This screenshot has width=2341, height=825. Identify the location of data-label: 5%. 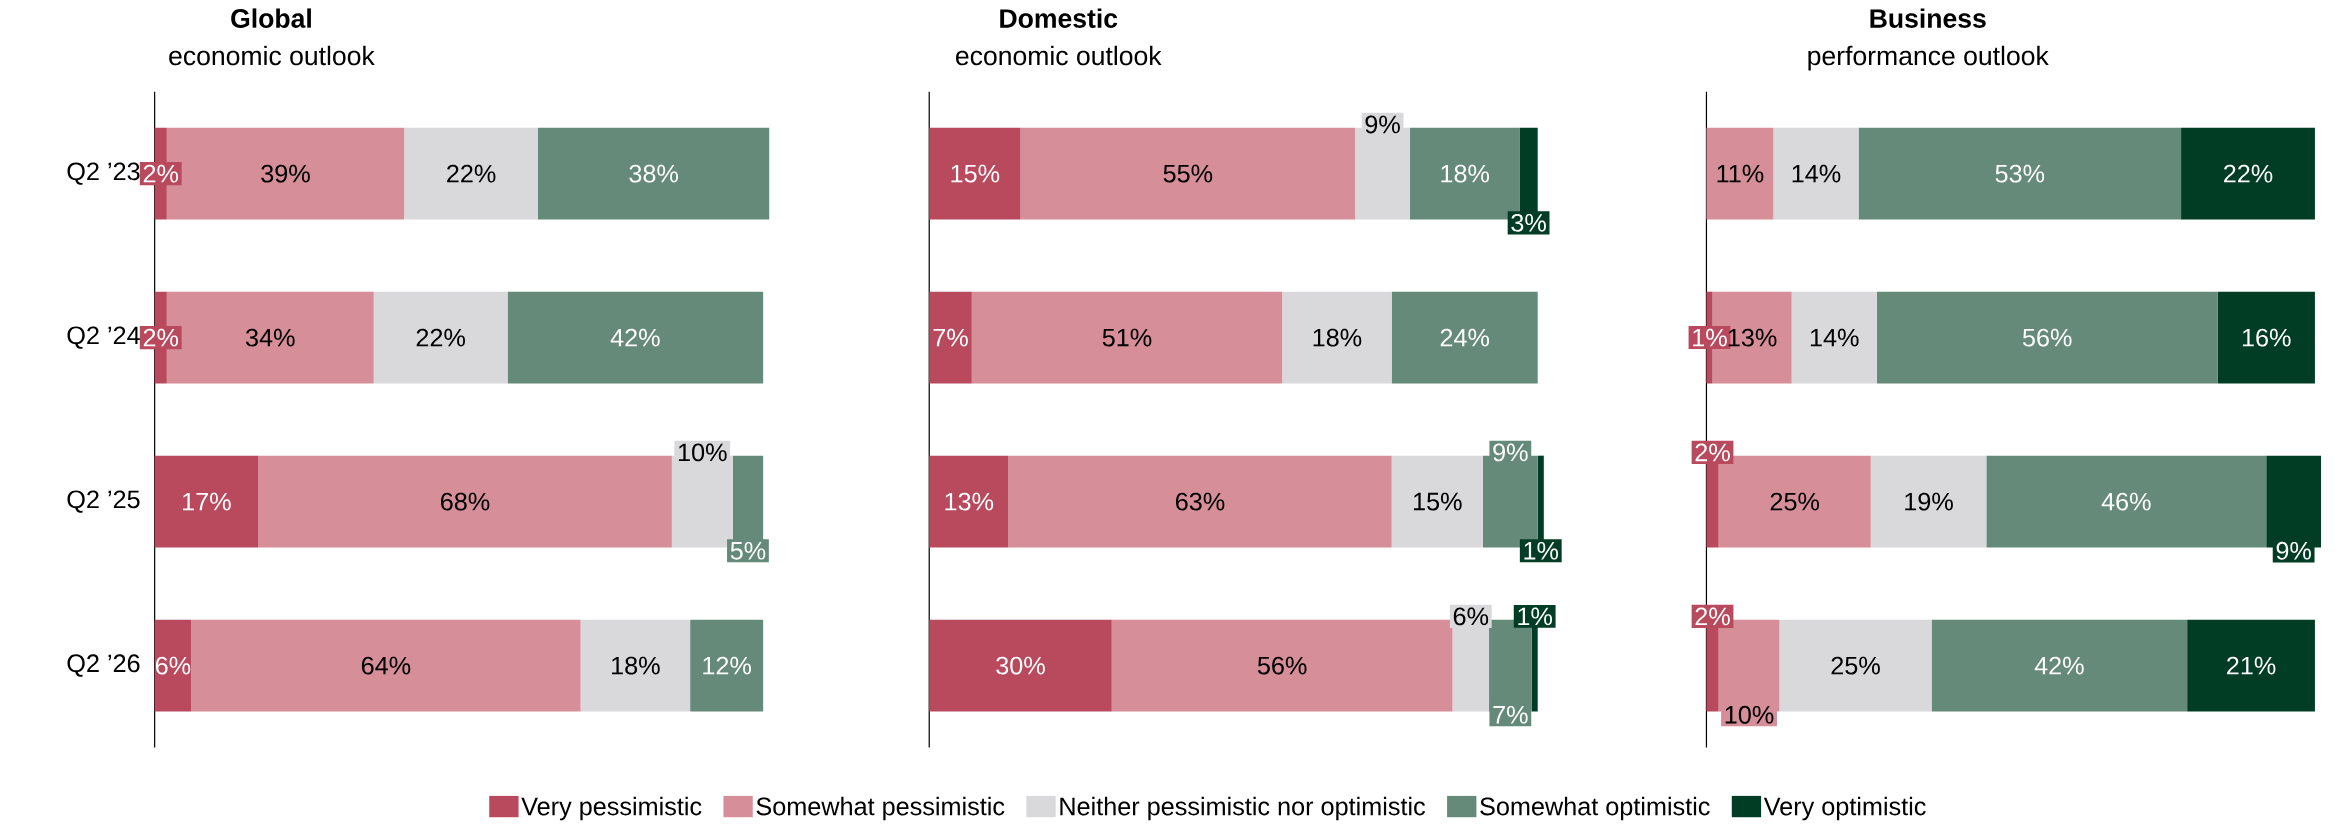
(748, 550).